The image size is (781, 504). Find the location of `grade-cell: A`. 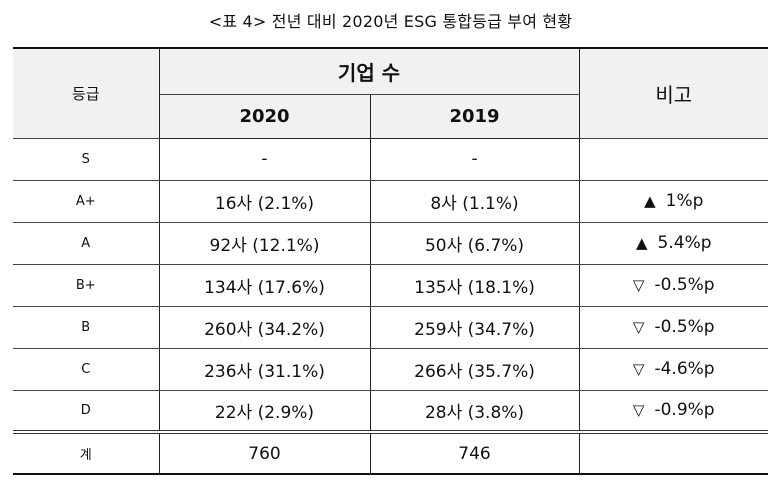

grade-cell: A is located at coordinates (86, 243).